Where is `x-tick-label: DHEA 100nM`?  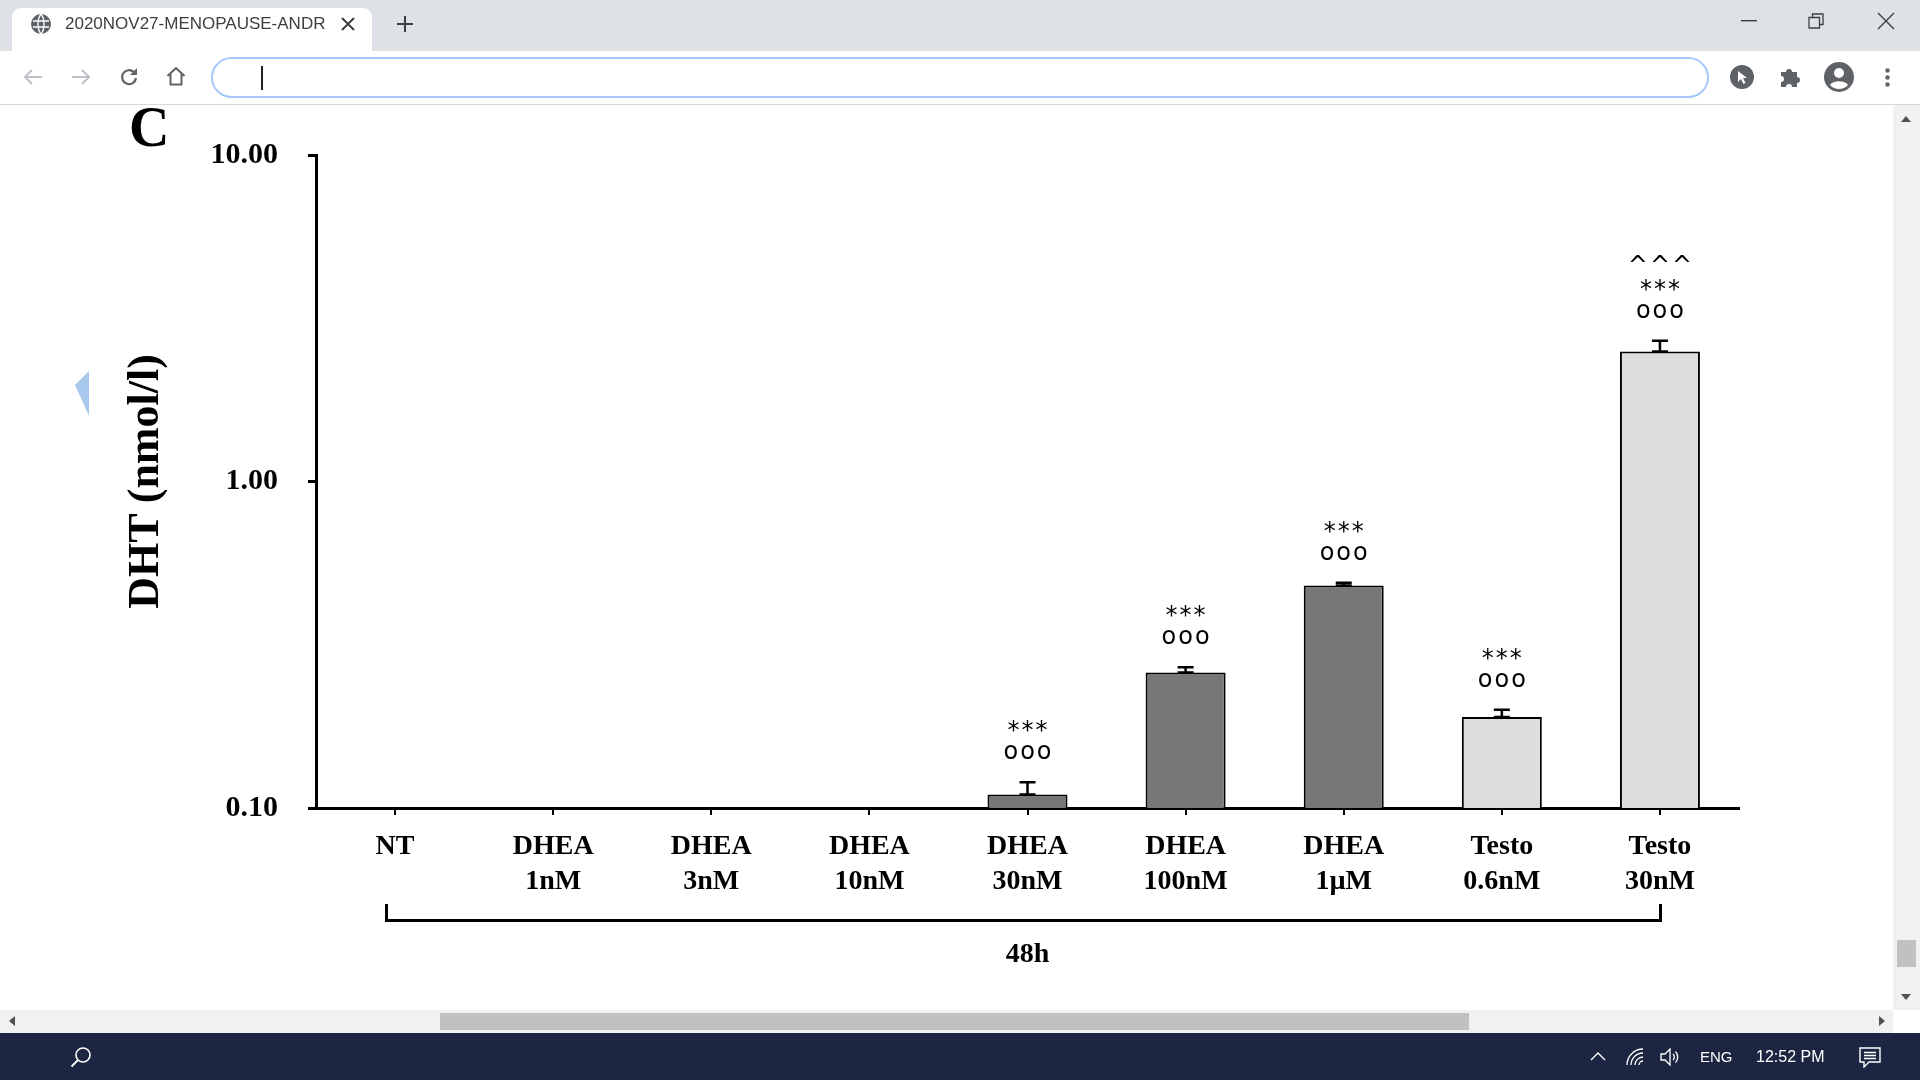 x-tick-label: DHEA 100nM is located at coordinates (1185, 861).